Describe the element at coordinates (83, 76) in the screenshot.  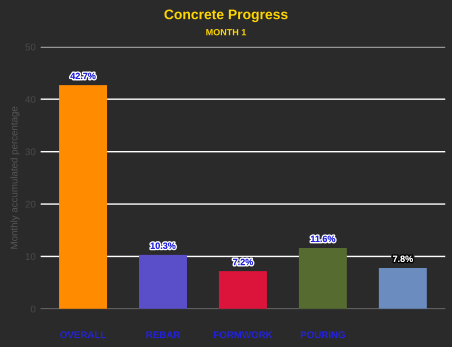
I see `data-label: 42.7%` at that location.